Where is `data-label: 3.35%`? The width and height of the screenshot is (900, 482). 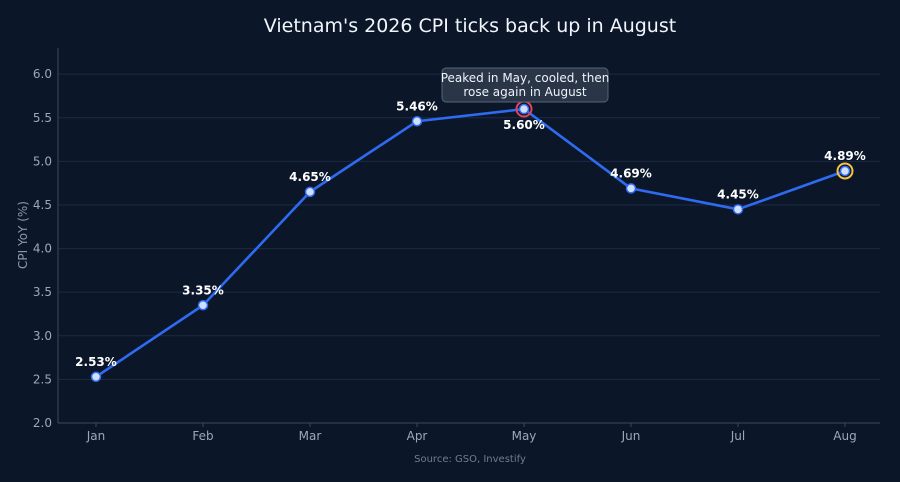 data-label: 3.35% is located at coordinates (203, 290).